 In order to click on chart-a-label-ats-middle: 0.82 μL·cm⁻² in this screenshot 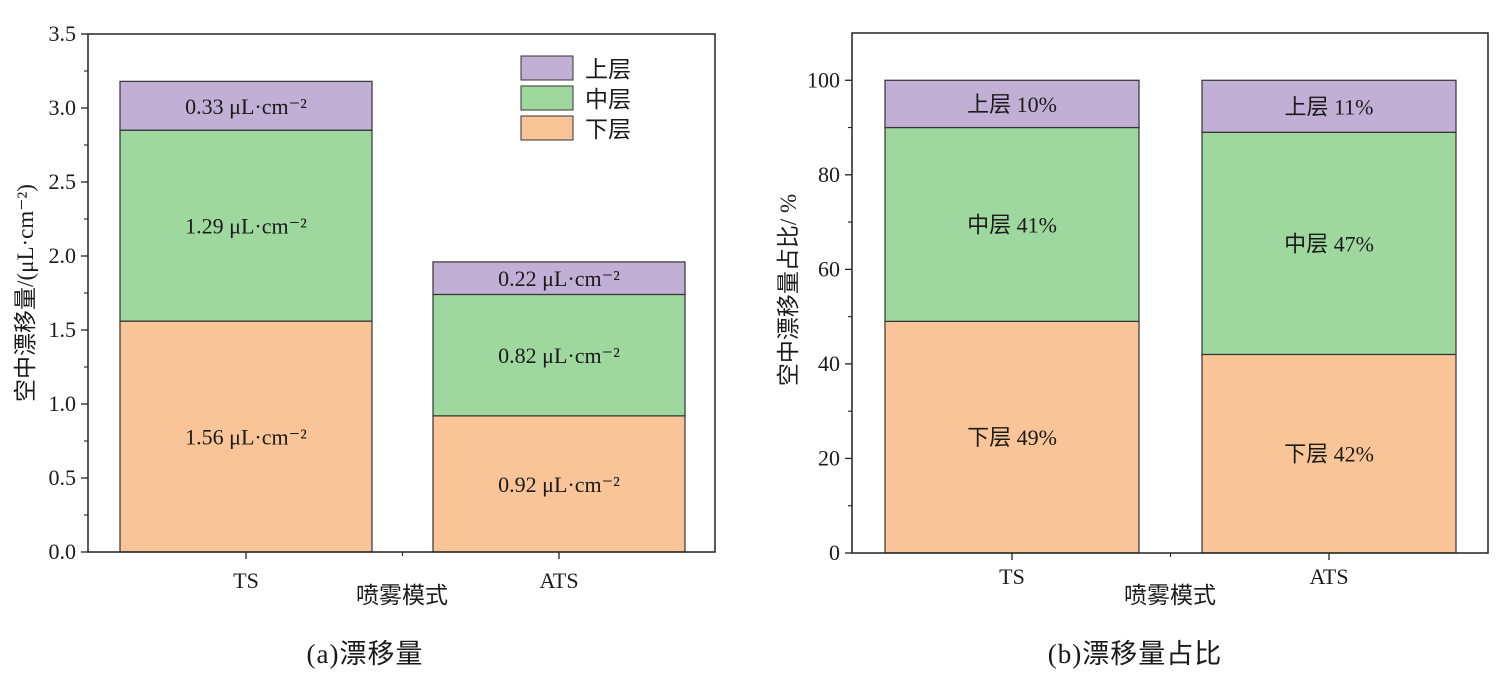, I will do `click(559, 355)`.